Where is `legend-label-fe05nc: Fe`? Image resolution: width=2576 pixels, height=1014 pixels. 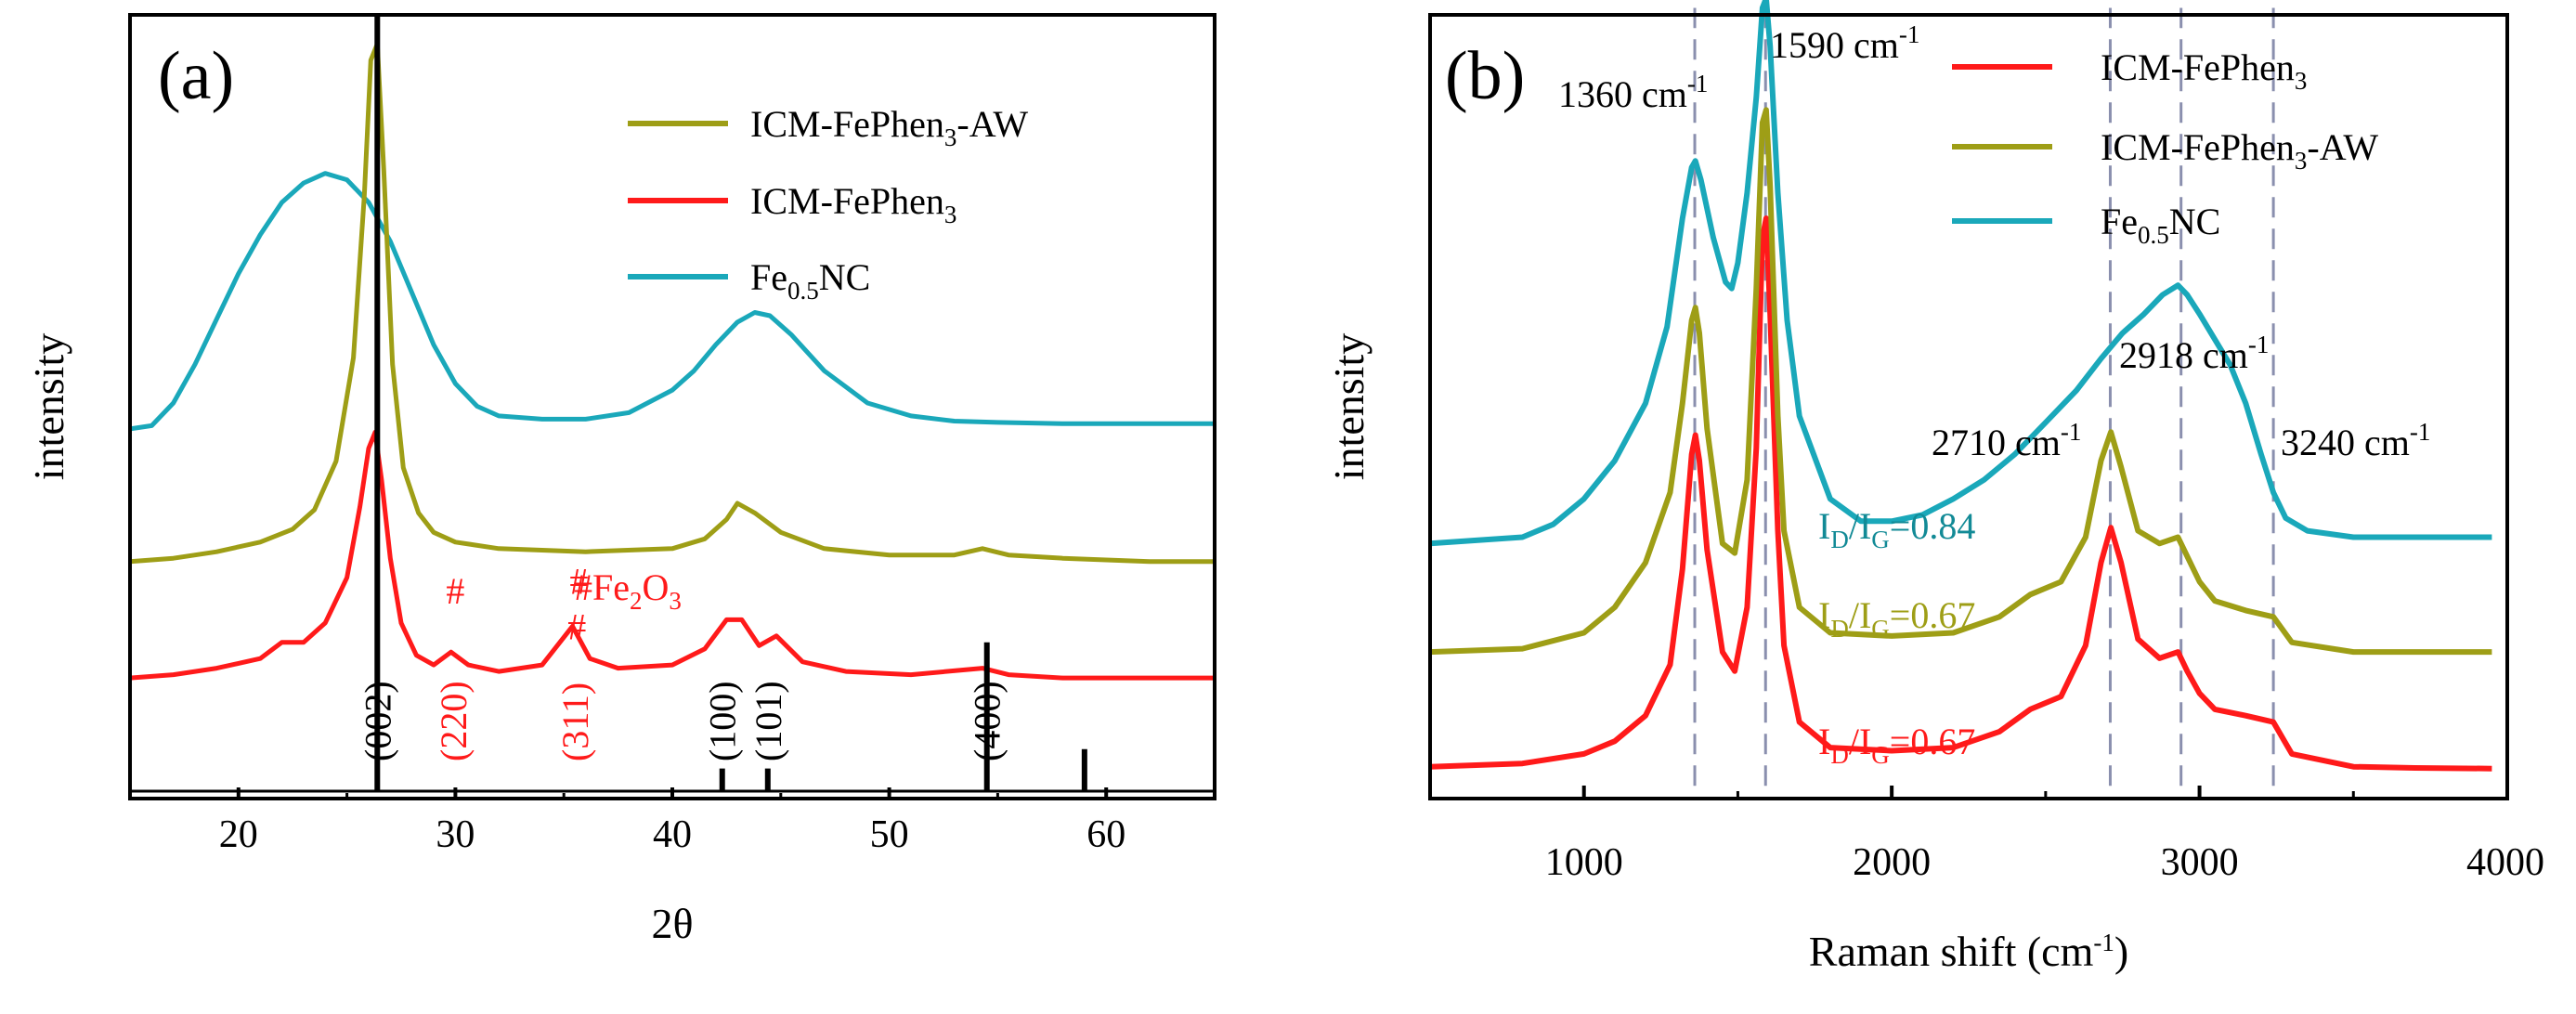
legend-label-fe05nc: Fe is located at coordinates (768, 277).